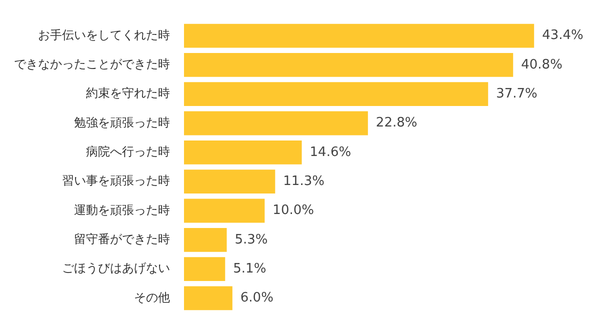  Describe the element at coordinates (257, 298) in the screenshot. I see `data-label: 6.0%` at that location.